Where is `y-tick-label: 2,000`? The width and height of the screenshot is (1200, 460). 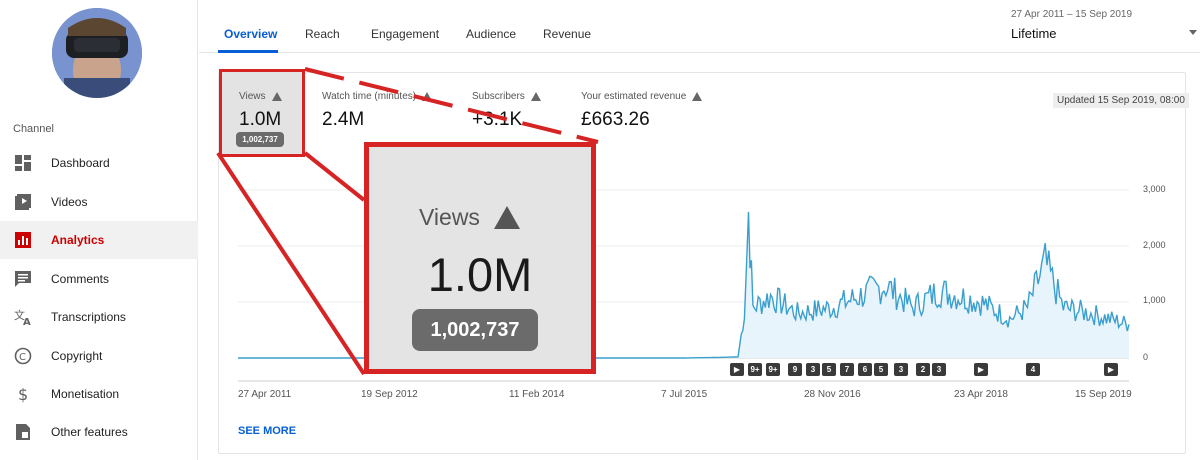
y-tick-label: 2,000 is located at coordinates (1154, 245).